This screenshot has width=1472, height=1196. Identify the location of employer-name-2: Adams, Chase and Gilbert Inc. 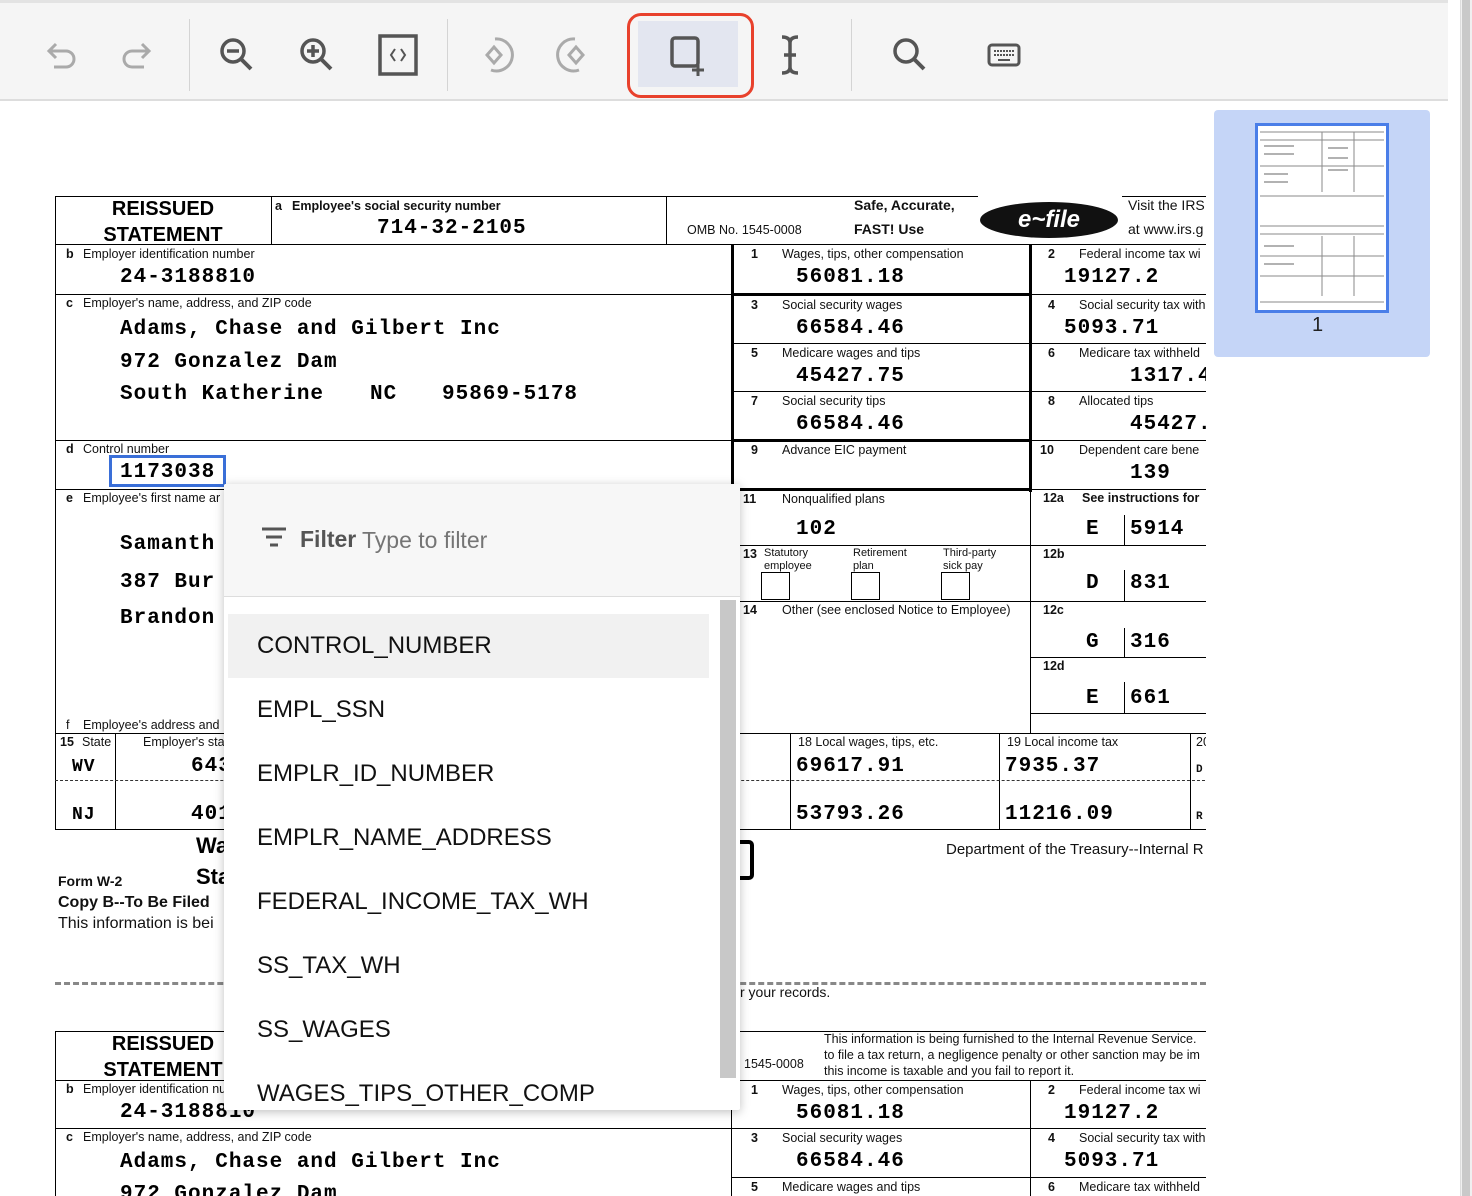
(310, 1162).